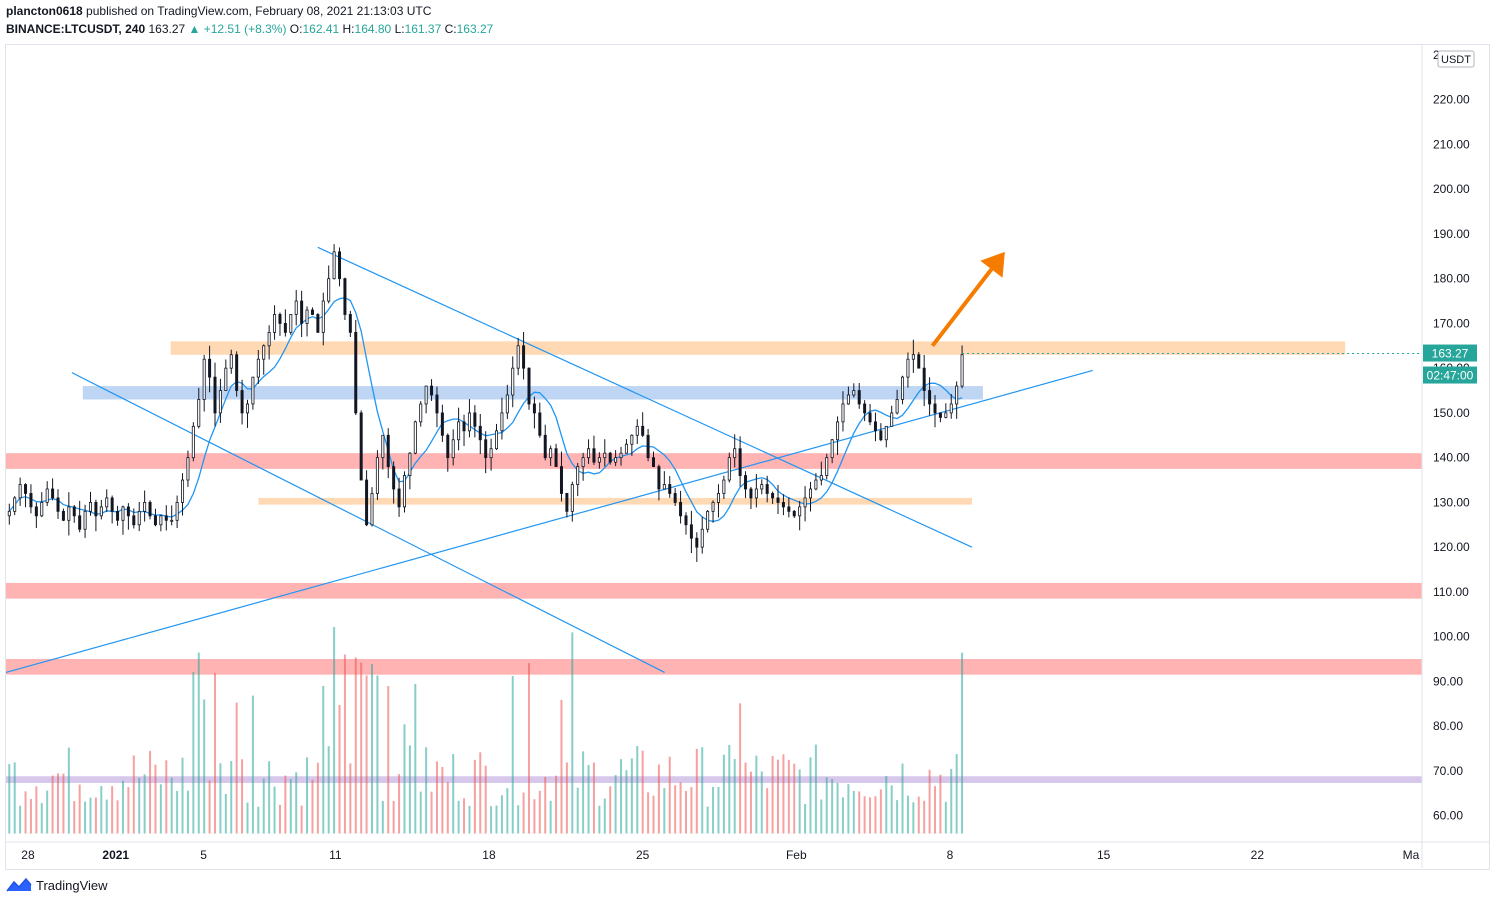  What do you see at coordinates (1448, 681) in the screenshot?
I see `price-tick-label: 90.00` at bounding box center [1448, 681].